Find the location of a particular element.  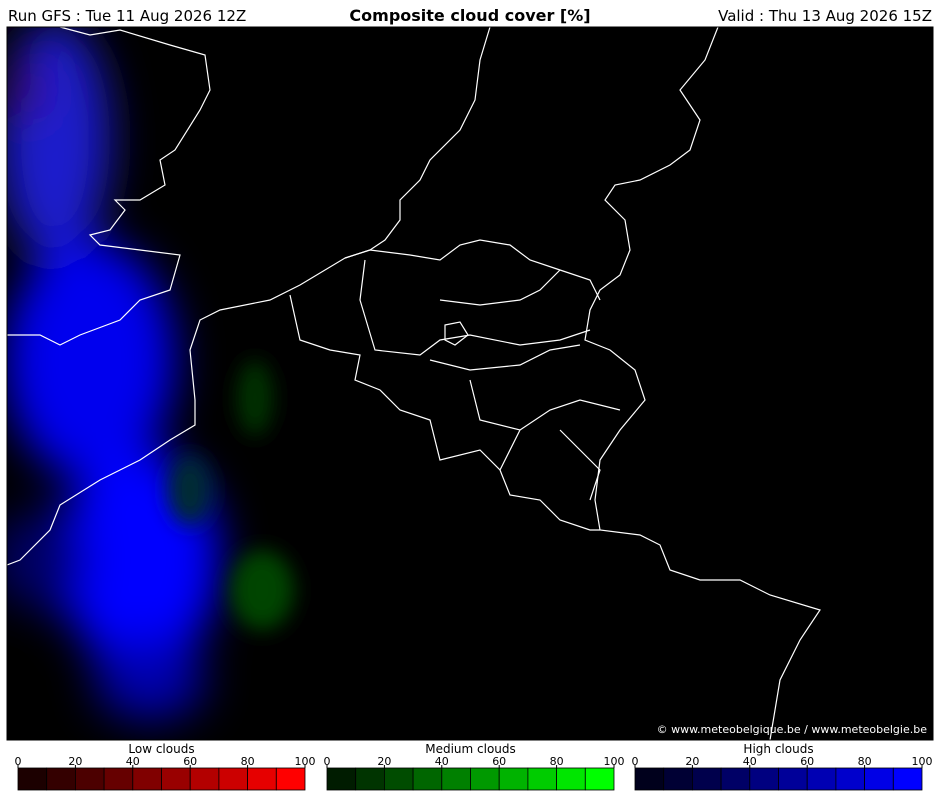

legend-label: Medium clouds is located at coordinates (470, 749).